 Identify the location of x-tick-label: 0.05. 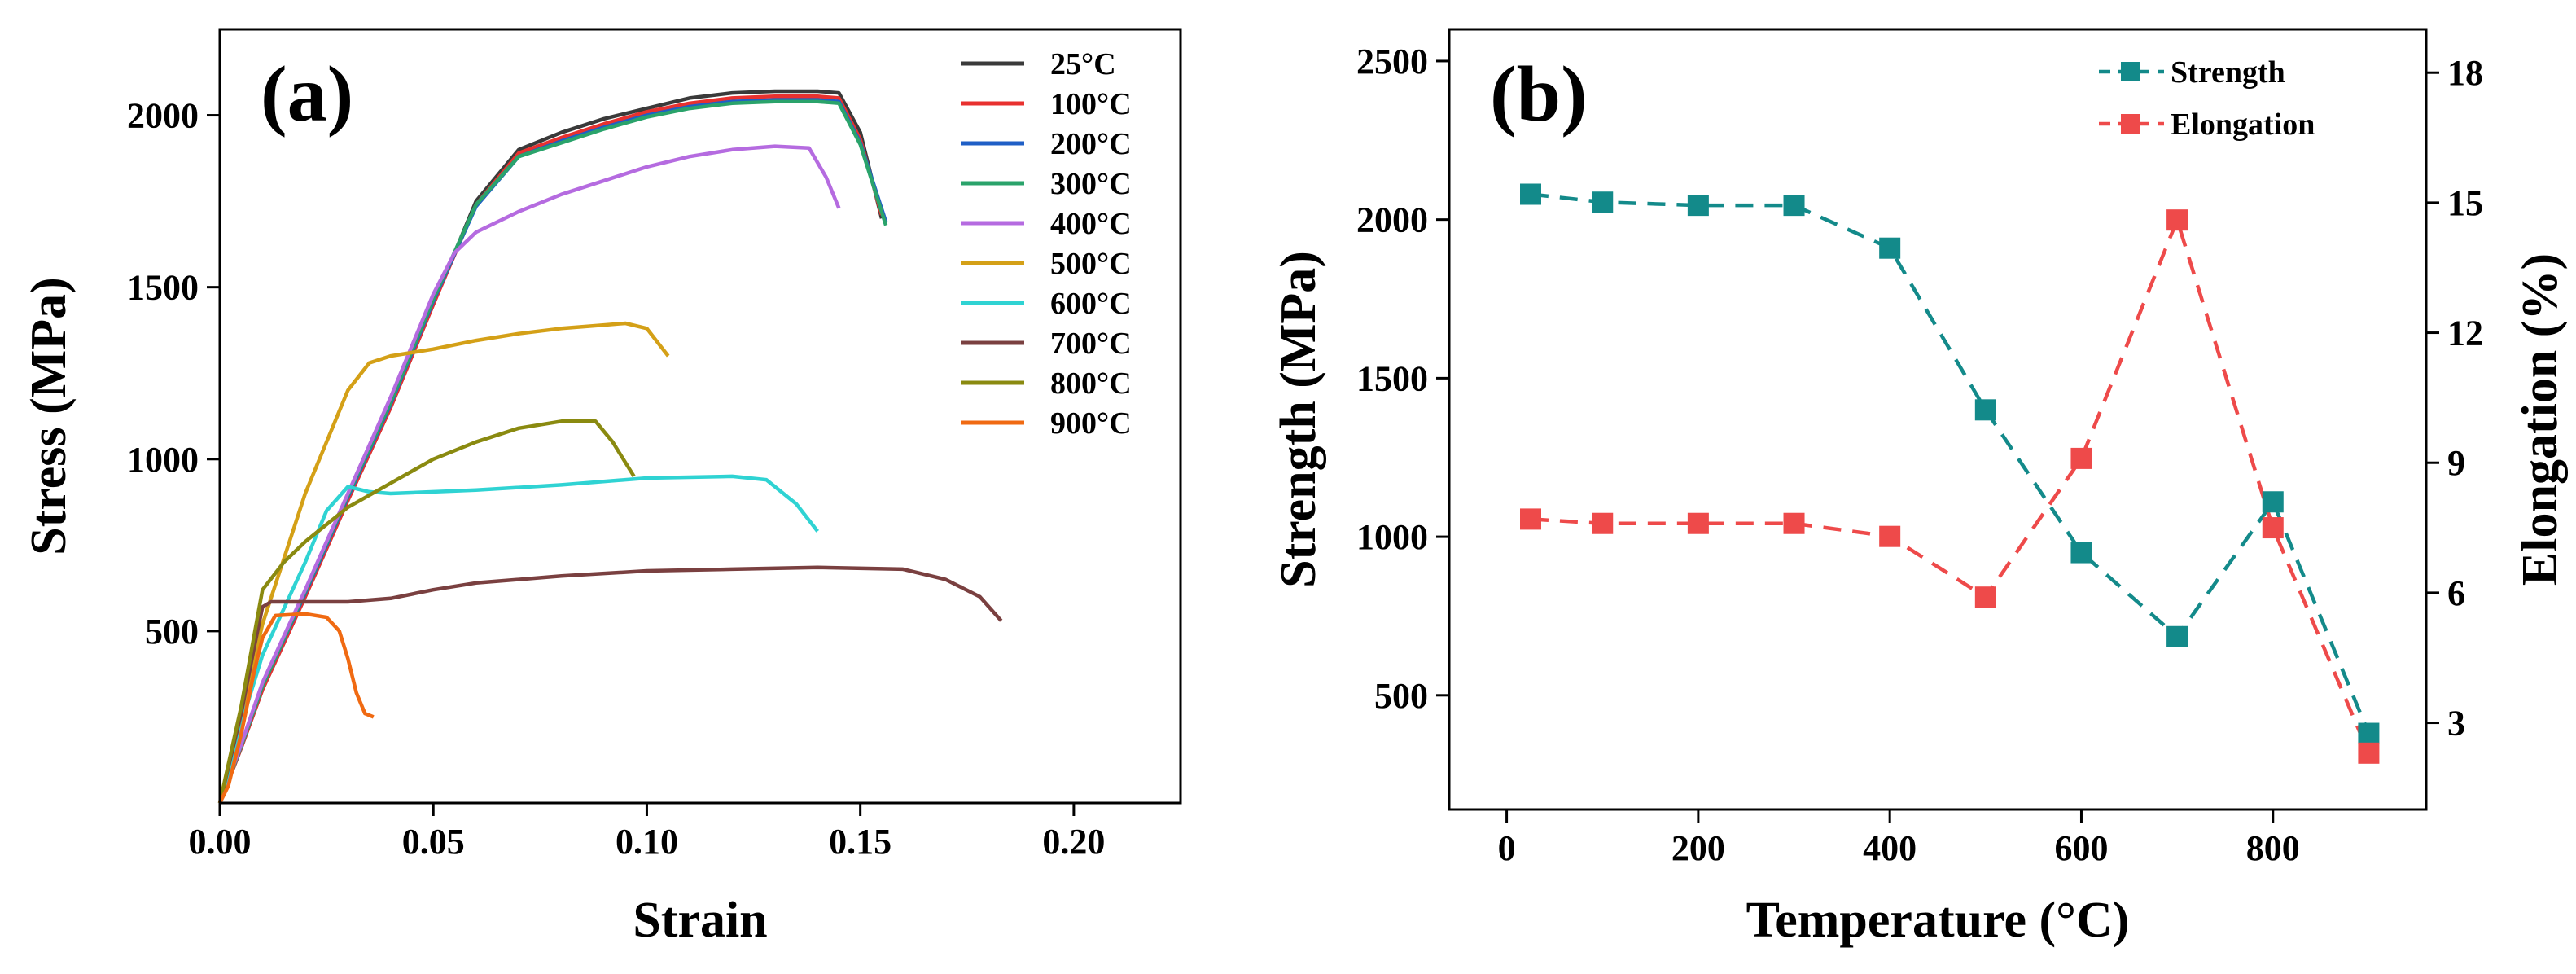
(434, 842).